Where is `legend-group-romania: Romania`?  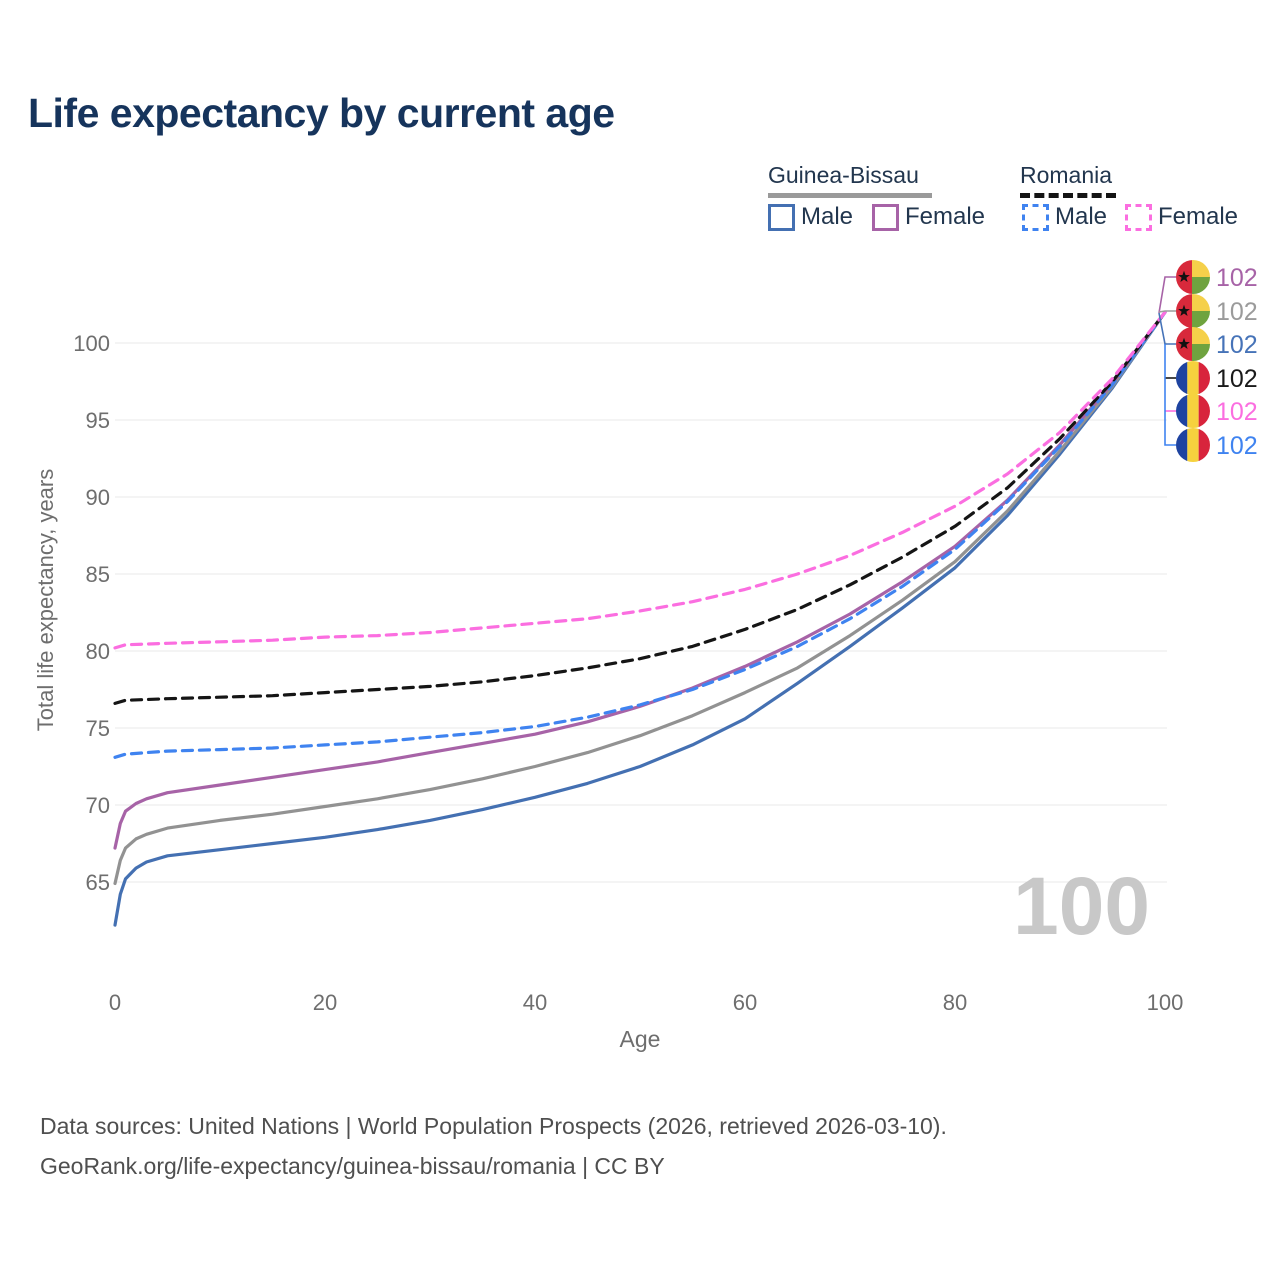
legend-group-romania: Romania is located at coordinates (1068, 180).